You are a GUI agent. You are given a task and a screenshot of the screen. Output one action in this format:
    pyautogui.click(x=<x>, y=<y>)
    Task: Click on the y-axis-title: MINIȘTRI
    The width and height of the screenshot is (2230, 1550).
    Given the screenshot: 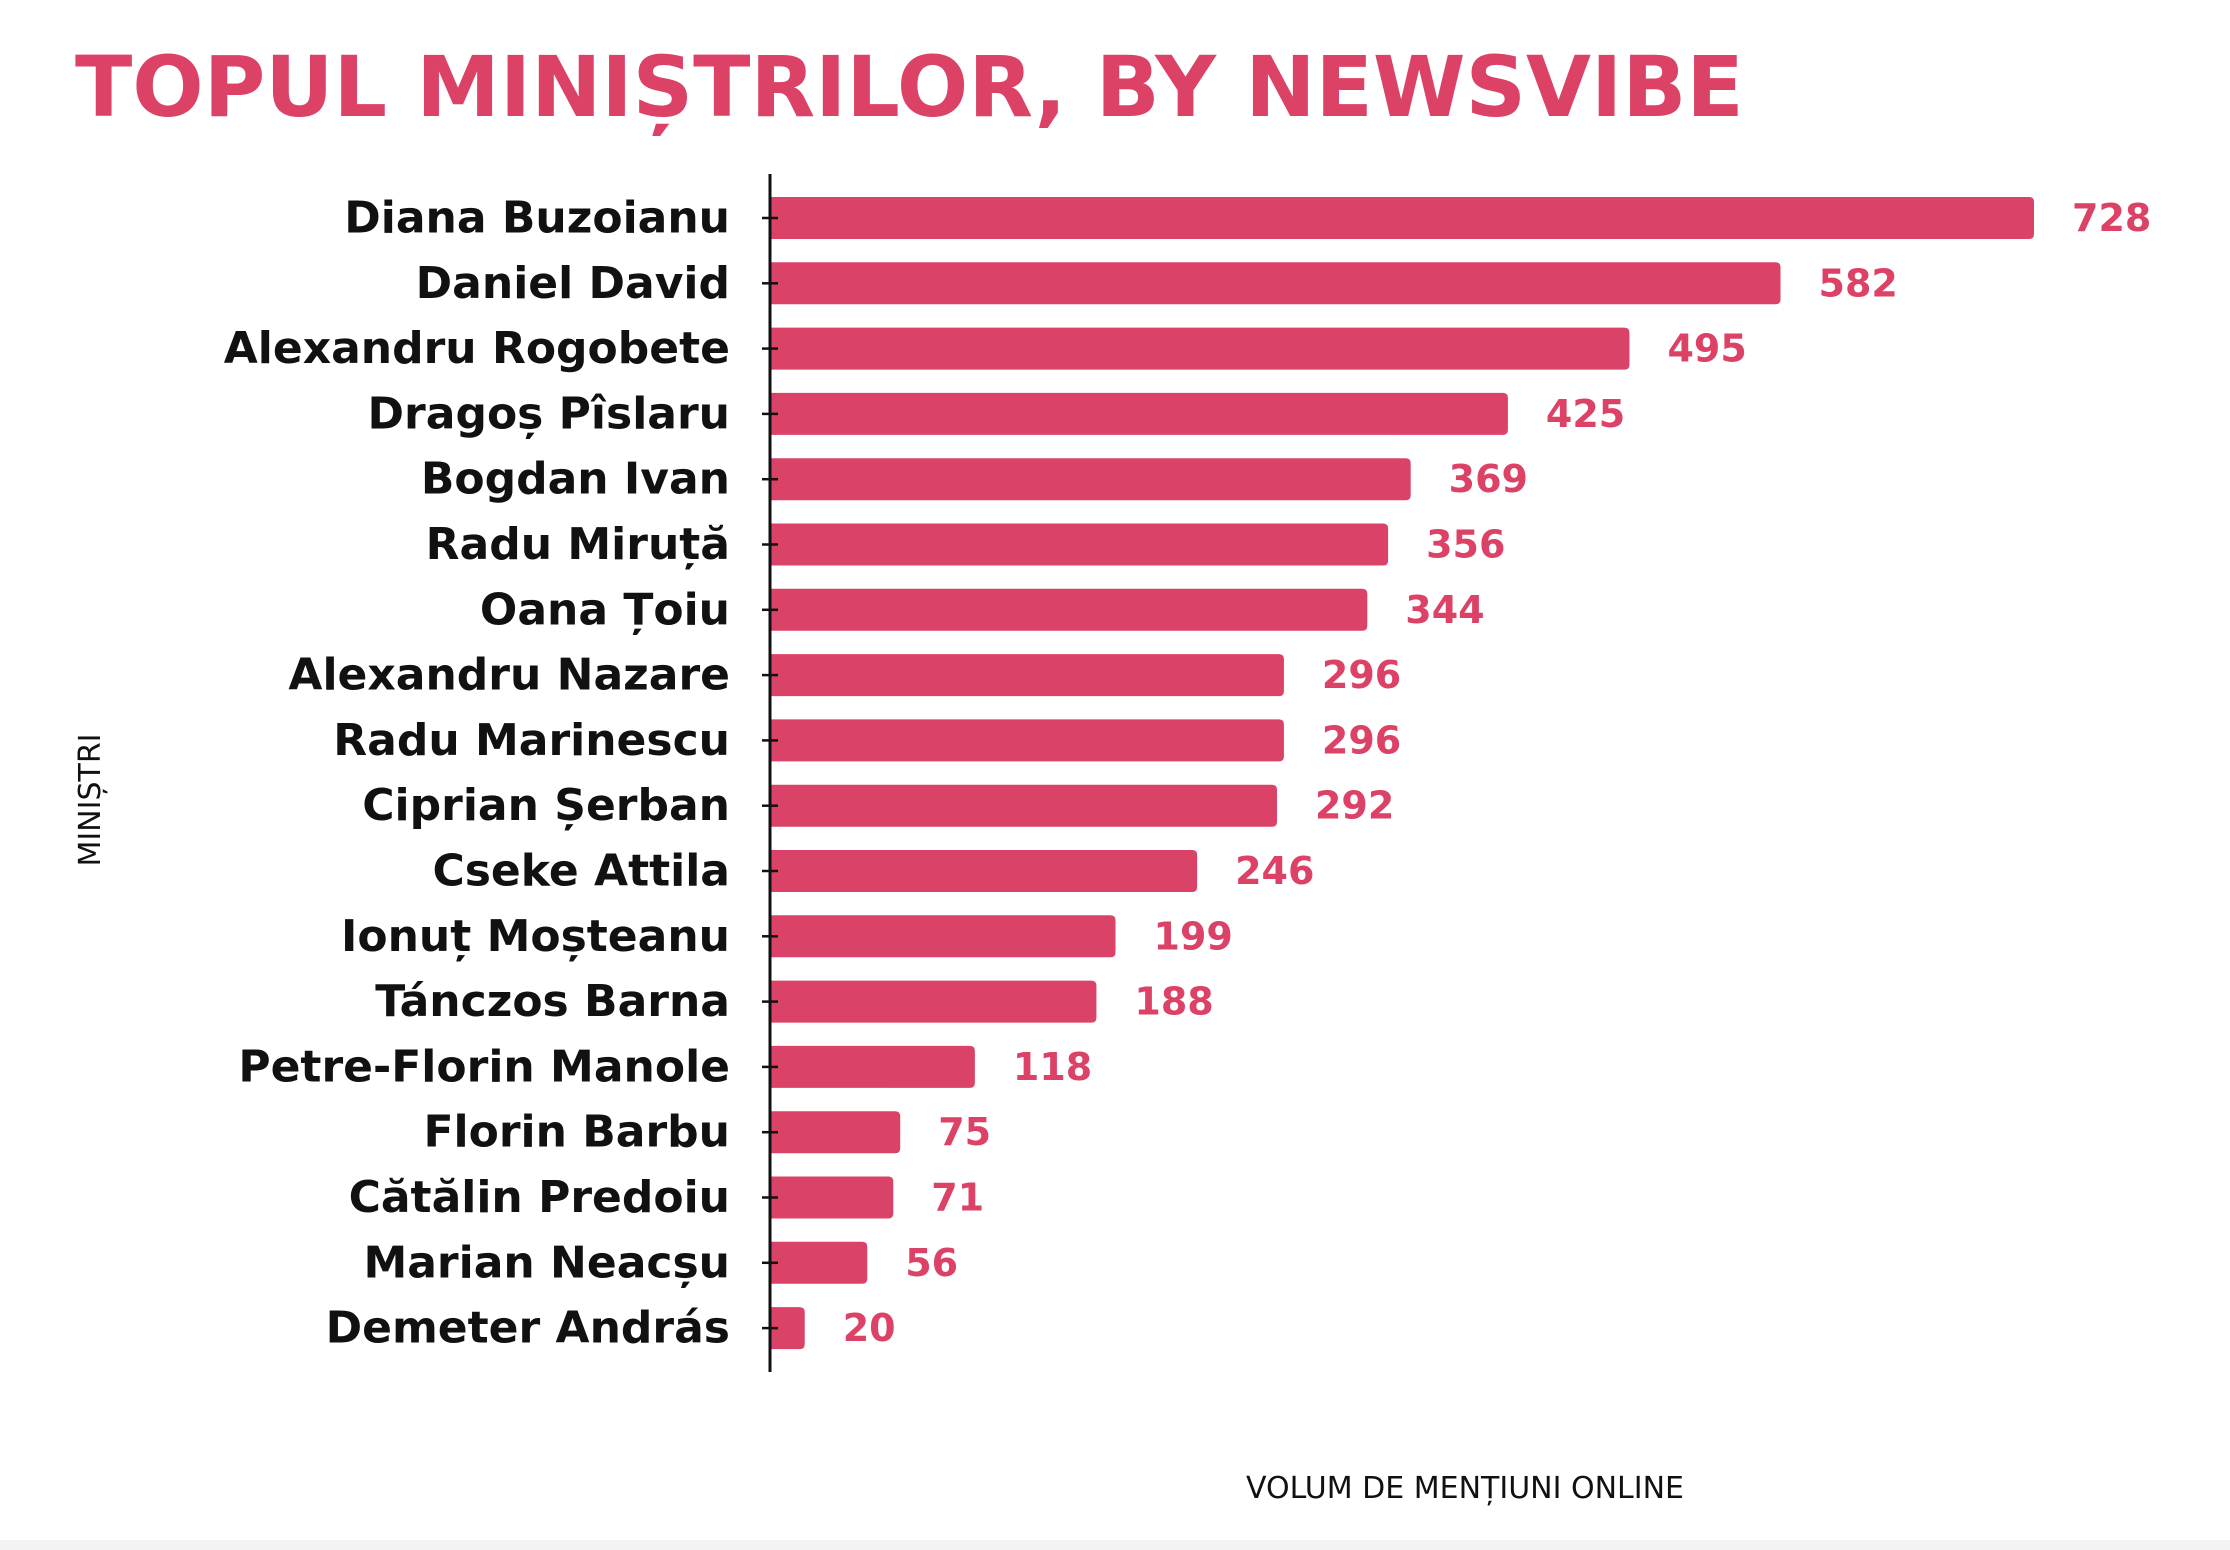 What is the action you would take?
    pyautogui.click(x=90, y=799)
    